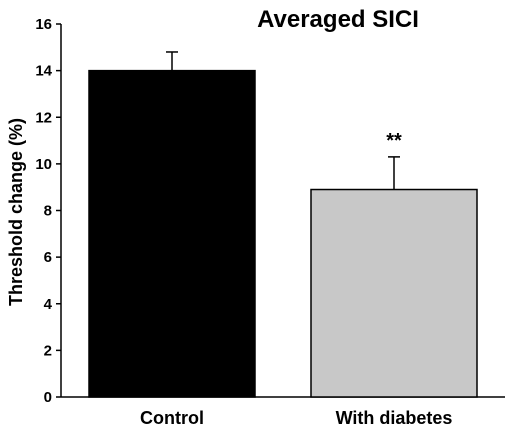  Describe the element at coordinates (48, 257) in the screenshot. I see `y-tick-label: 6` at that location.